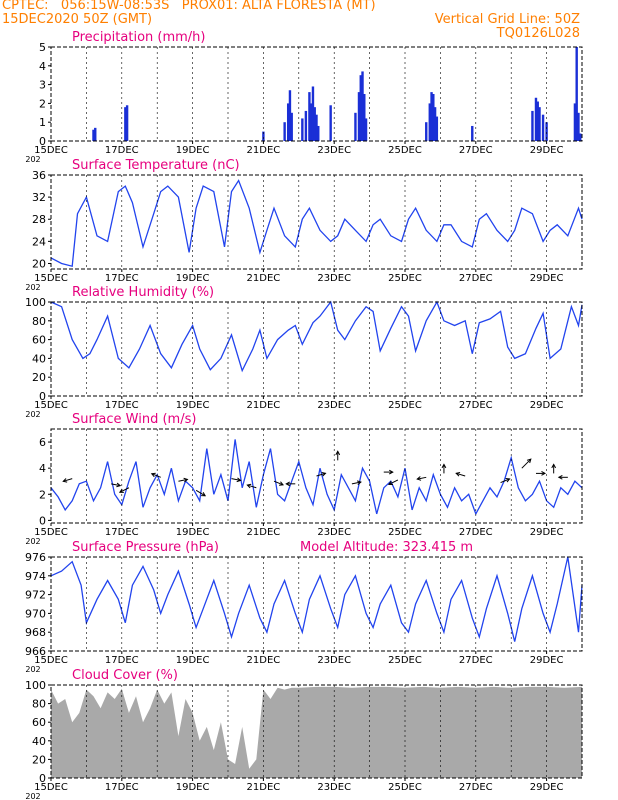 The width and height of the screenshot is (618, 800). I want to click on panel-title: Surface Pressure (hPa), so click(145, 547).